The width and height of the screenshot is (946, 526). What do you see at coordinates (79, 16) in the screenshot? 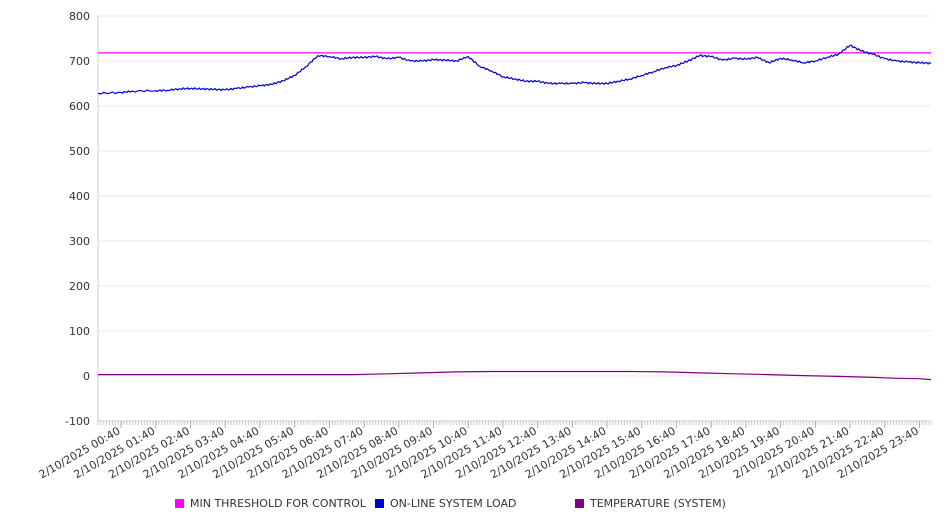
I see `y-tick-label: 800` at bounding box center [79, 16].